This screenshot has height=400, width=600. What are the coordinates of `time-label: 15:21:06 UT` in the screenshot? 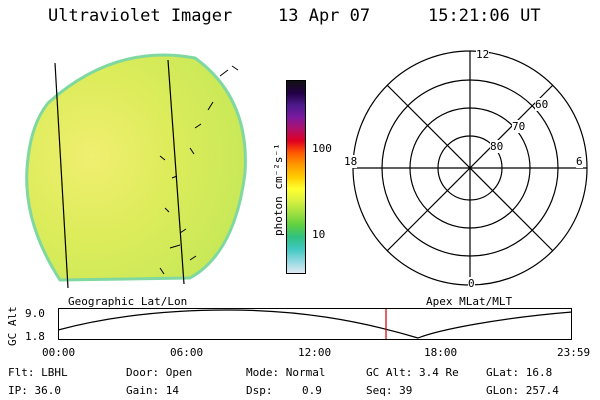 It's located at (484, 16).